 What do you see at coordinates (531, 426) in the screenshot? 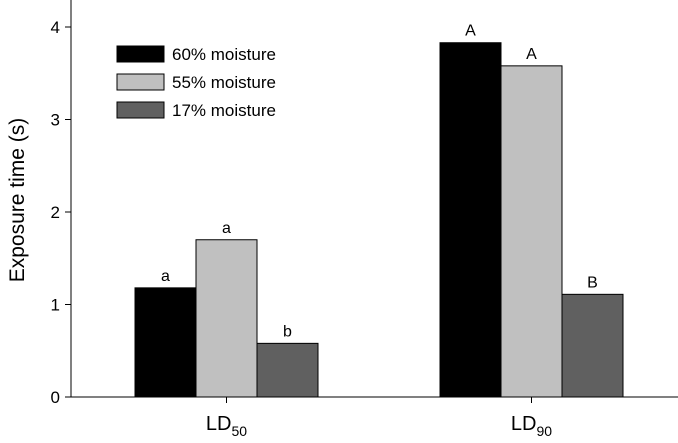
I see `x-tick-label: LD90` at bounding box center [531, 426].